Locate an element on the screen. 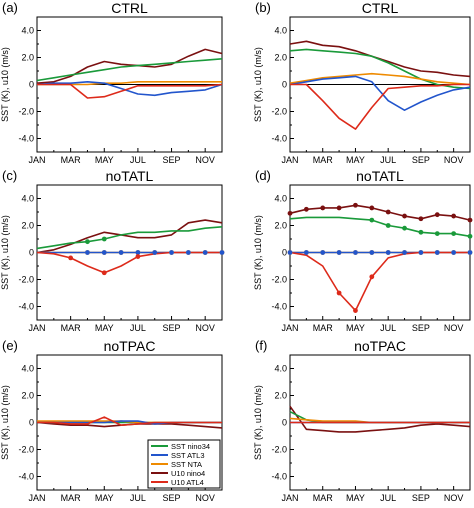  panel-label: (f) is located at coordinates (261, 345).